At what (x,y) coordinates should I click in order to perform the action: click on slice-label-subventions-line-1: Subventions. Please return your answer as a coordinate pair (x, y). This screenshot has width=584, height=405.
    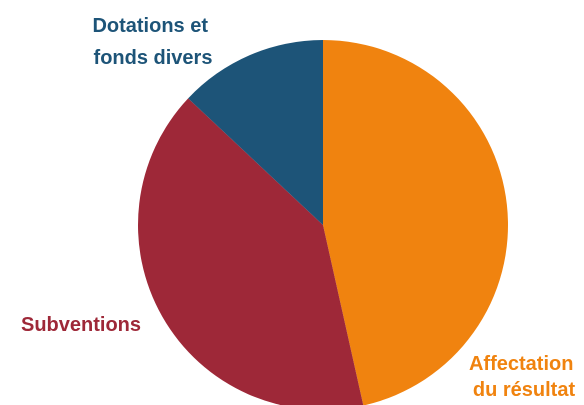
    Looking at the image, I should click on (81, 325).